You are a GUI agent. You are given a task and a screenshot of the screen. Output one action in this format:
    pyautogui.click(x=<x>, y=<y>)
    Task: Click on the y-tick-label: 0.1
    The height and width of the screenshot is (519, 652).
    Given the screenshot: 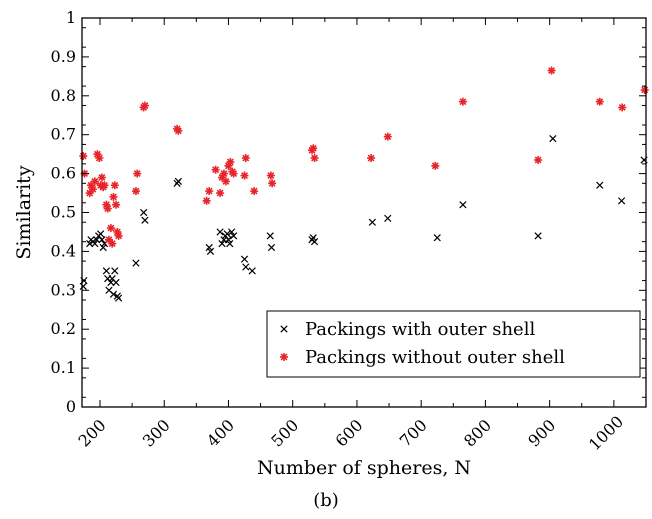 What is the action you would take?
    pyautogui.click(x=63, y=367)
    